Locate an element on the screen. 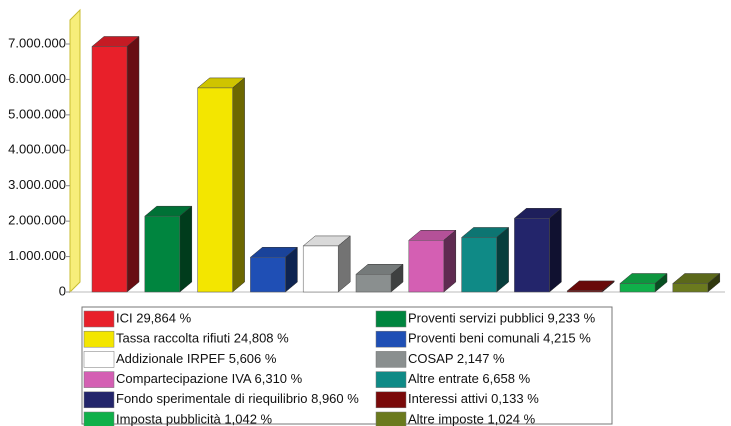  back-wall is located at coordinates (75, 151).